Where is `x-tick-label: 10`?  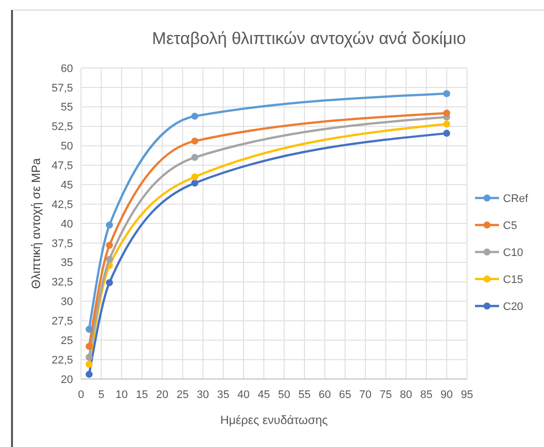 x-tick-label: 10 is located at coordinates (122, 395).